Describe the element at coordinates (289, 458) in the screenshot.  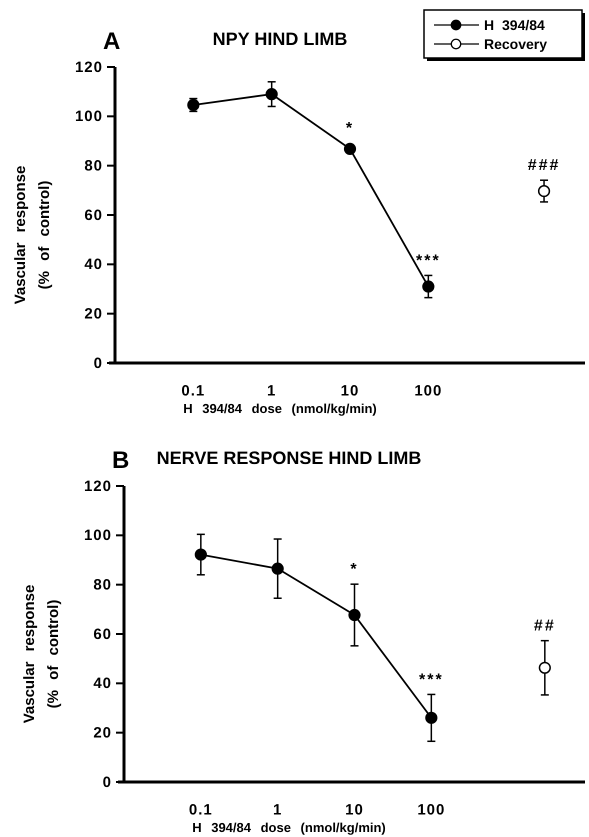
I see `chart-title: NERVE RESPONSE HIND LIMB` at that location.